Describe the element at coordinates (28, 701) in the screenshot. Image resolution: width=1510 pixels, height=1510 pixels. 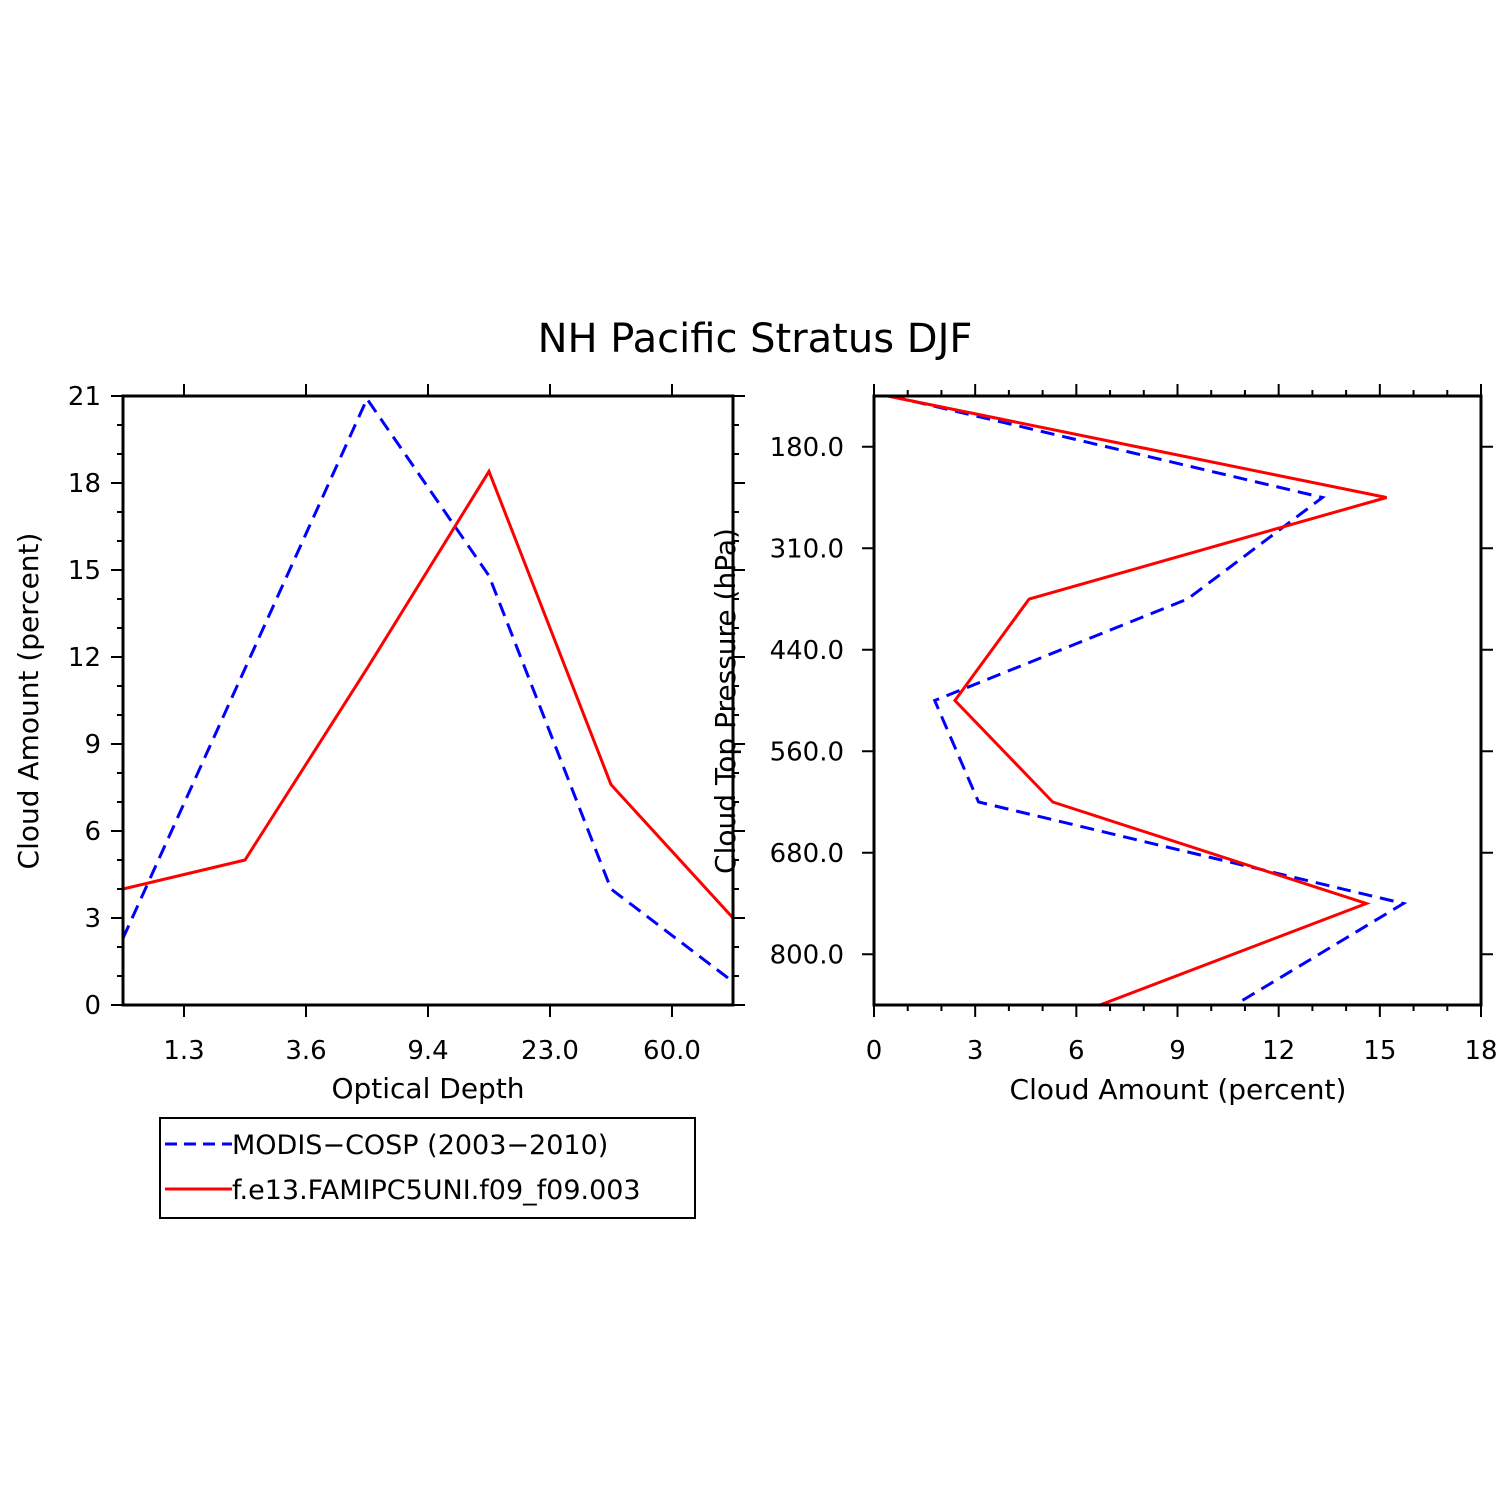
I see `left-y-axis-title: Cloud Amount (percent)` at that location.